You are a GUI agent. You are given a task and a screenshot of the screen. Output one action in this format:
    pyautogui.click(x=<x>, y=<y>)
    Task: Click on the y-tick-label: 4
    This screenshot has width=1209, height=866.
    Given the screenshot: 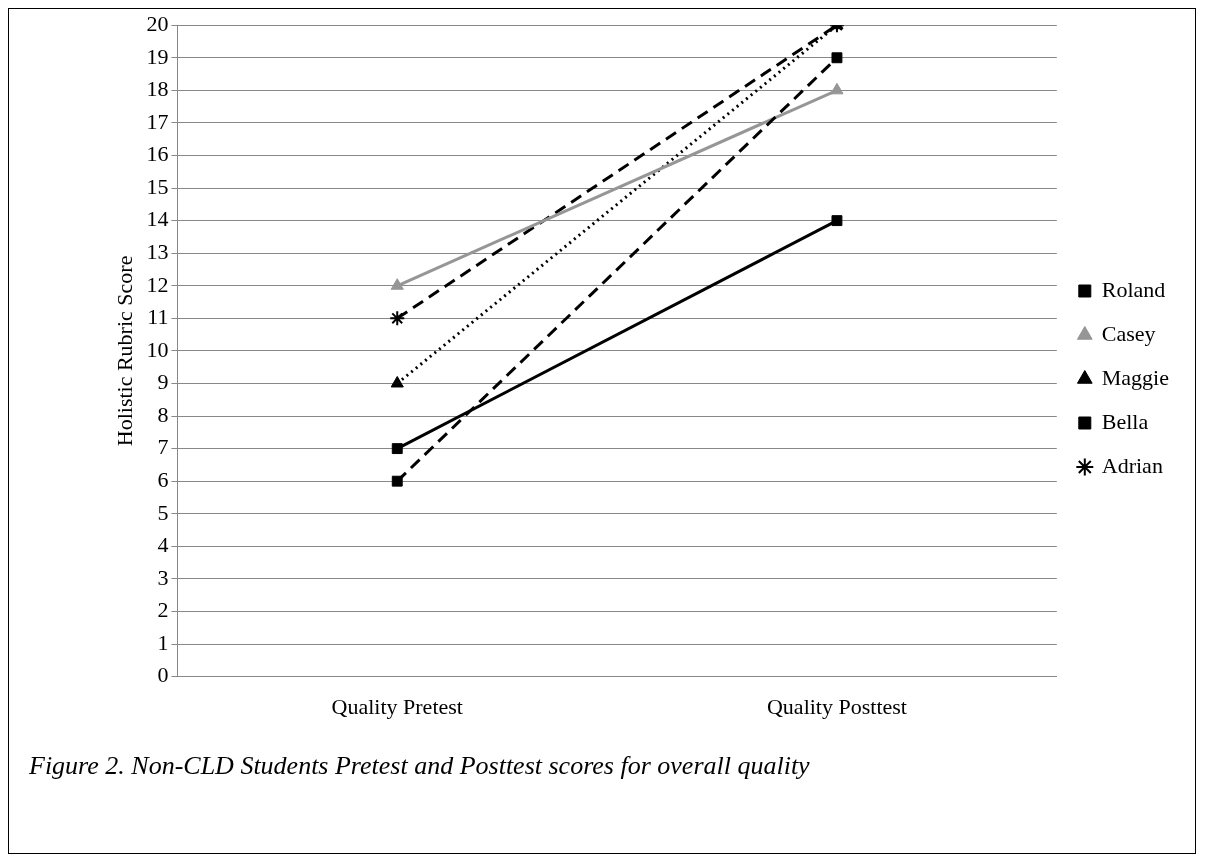 What is the action you would take?
    pyautogui.click(x=163, y=545)
    